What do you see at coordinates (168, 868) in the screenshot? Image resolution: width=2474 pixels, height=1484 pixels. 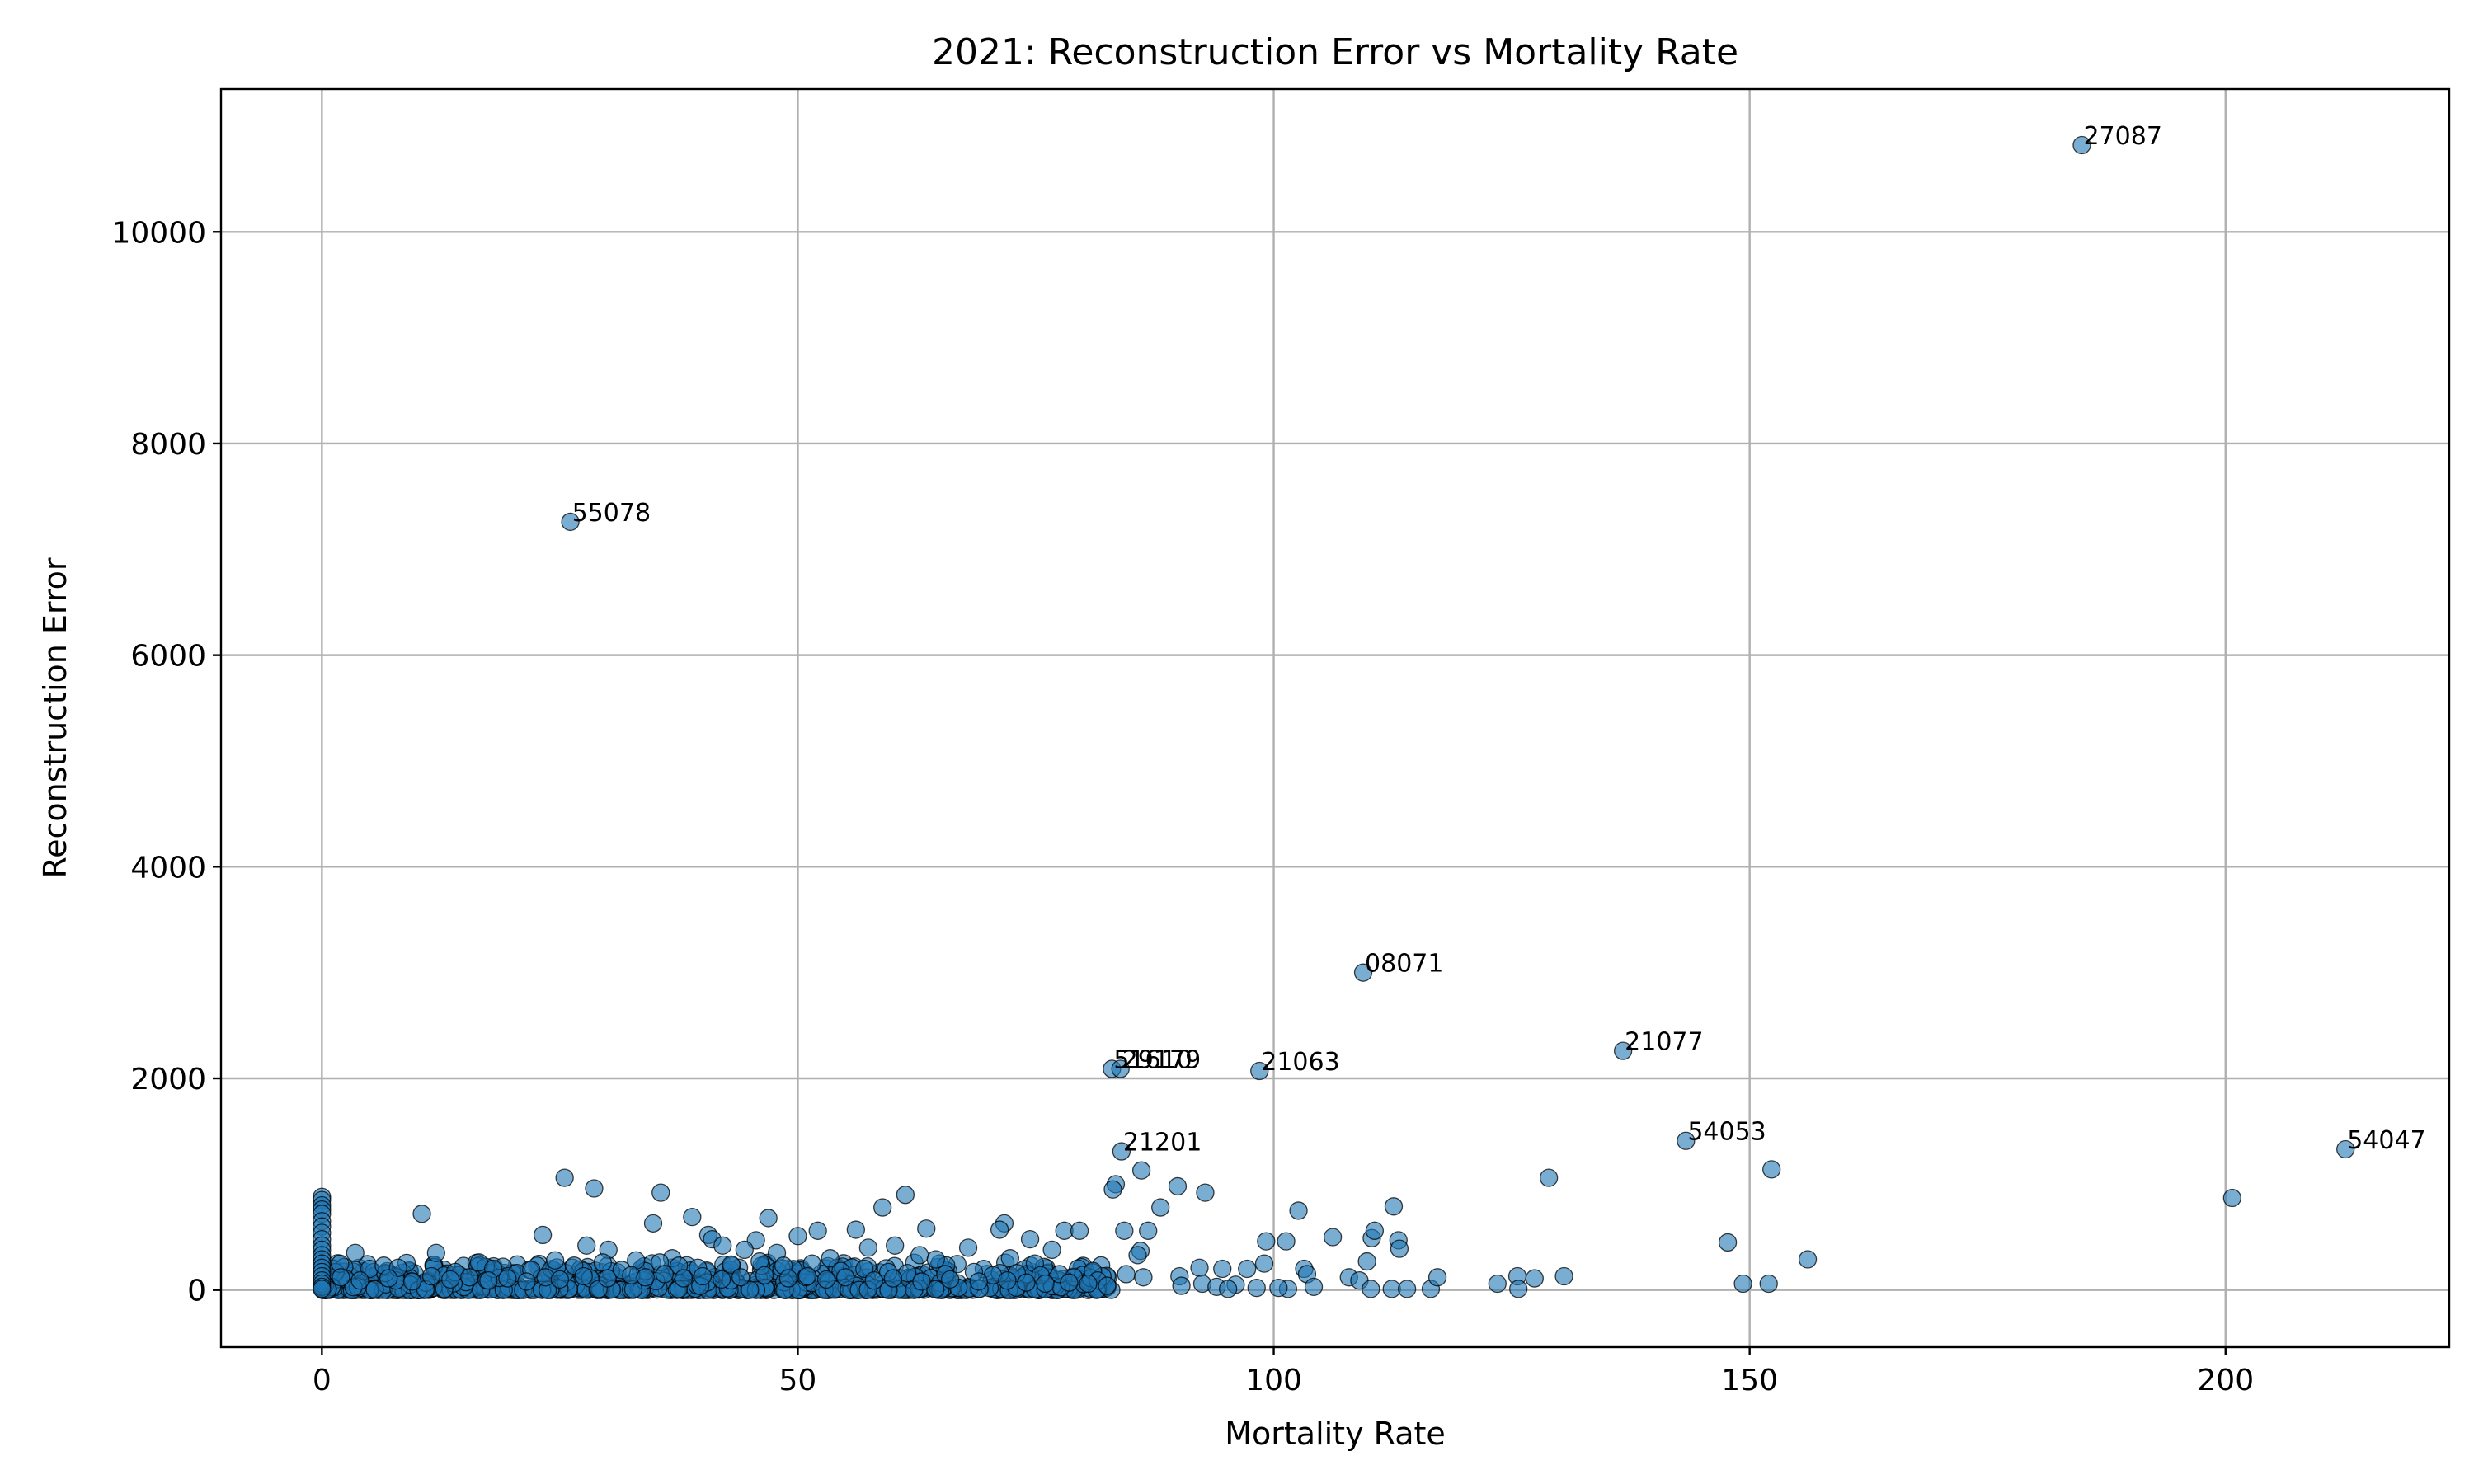 I see `y-tick-label: 4000` at bounding box center [168, 868].